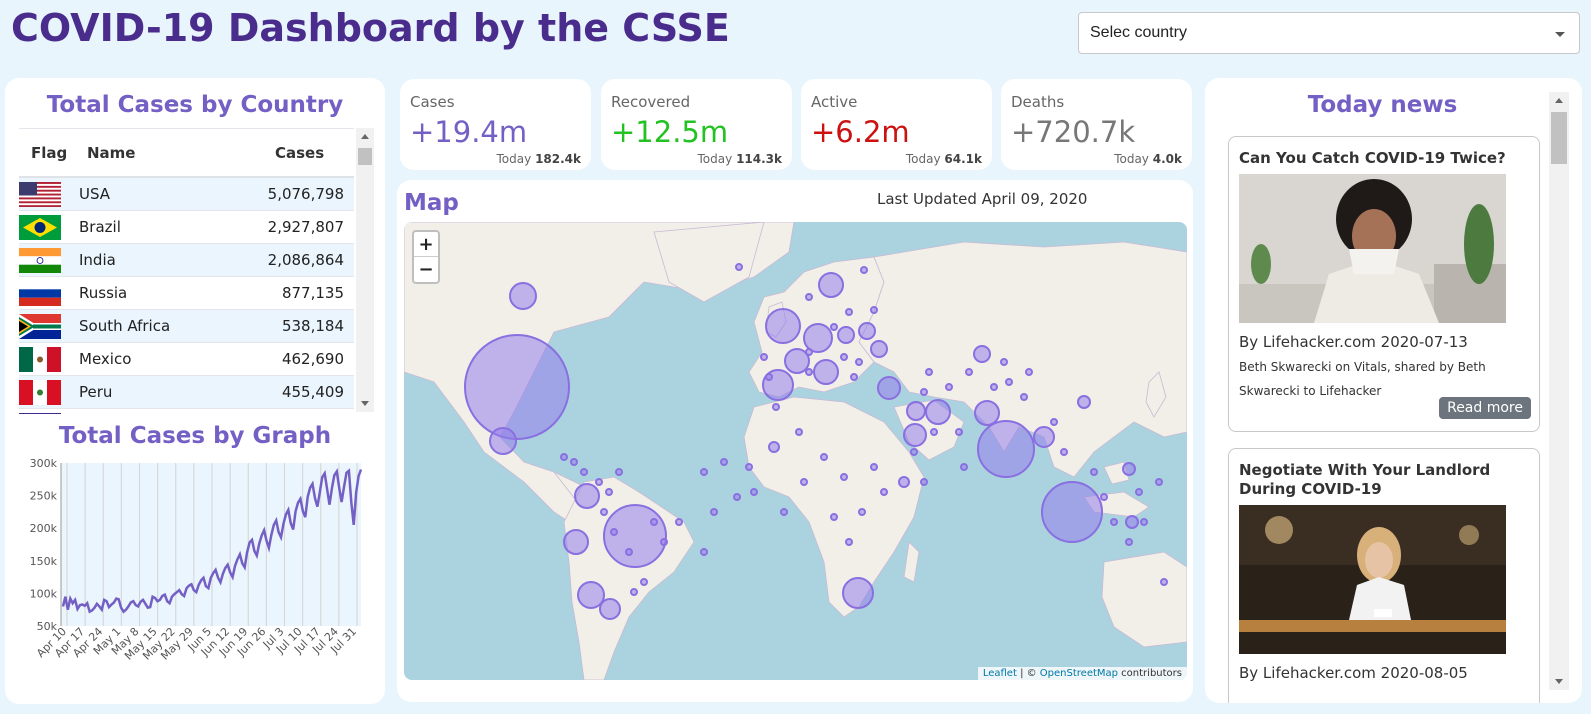 Image resolution: width=1591 pixels, height=714 pixels. What do you see at coordinates (999, 673) in the screenshot?
I see `leaflet-link: Leaflet` at bounding box center [999, 673].